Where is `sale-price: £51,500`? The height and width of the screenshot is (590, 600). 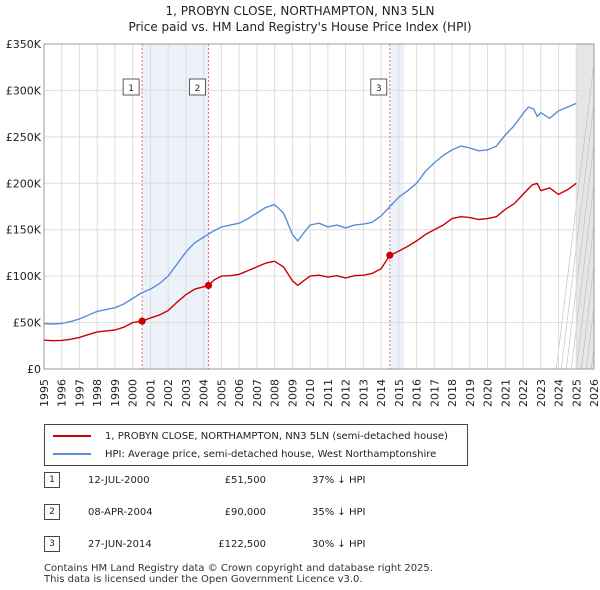
sale-price: £51,500 is located at coordinates (245, 480).